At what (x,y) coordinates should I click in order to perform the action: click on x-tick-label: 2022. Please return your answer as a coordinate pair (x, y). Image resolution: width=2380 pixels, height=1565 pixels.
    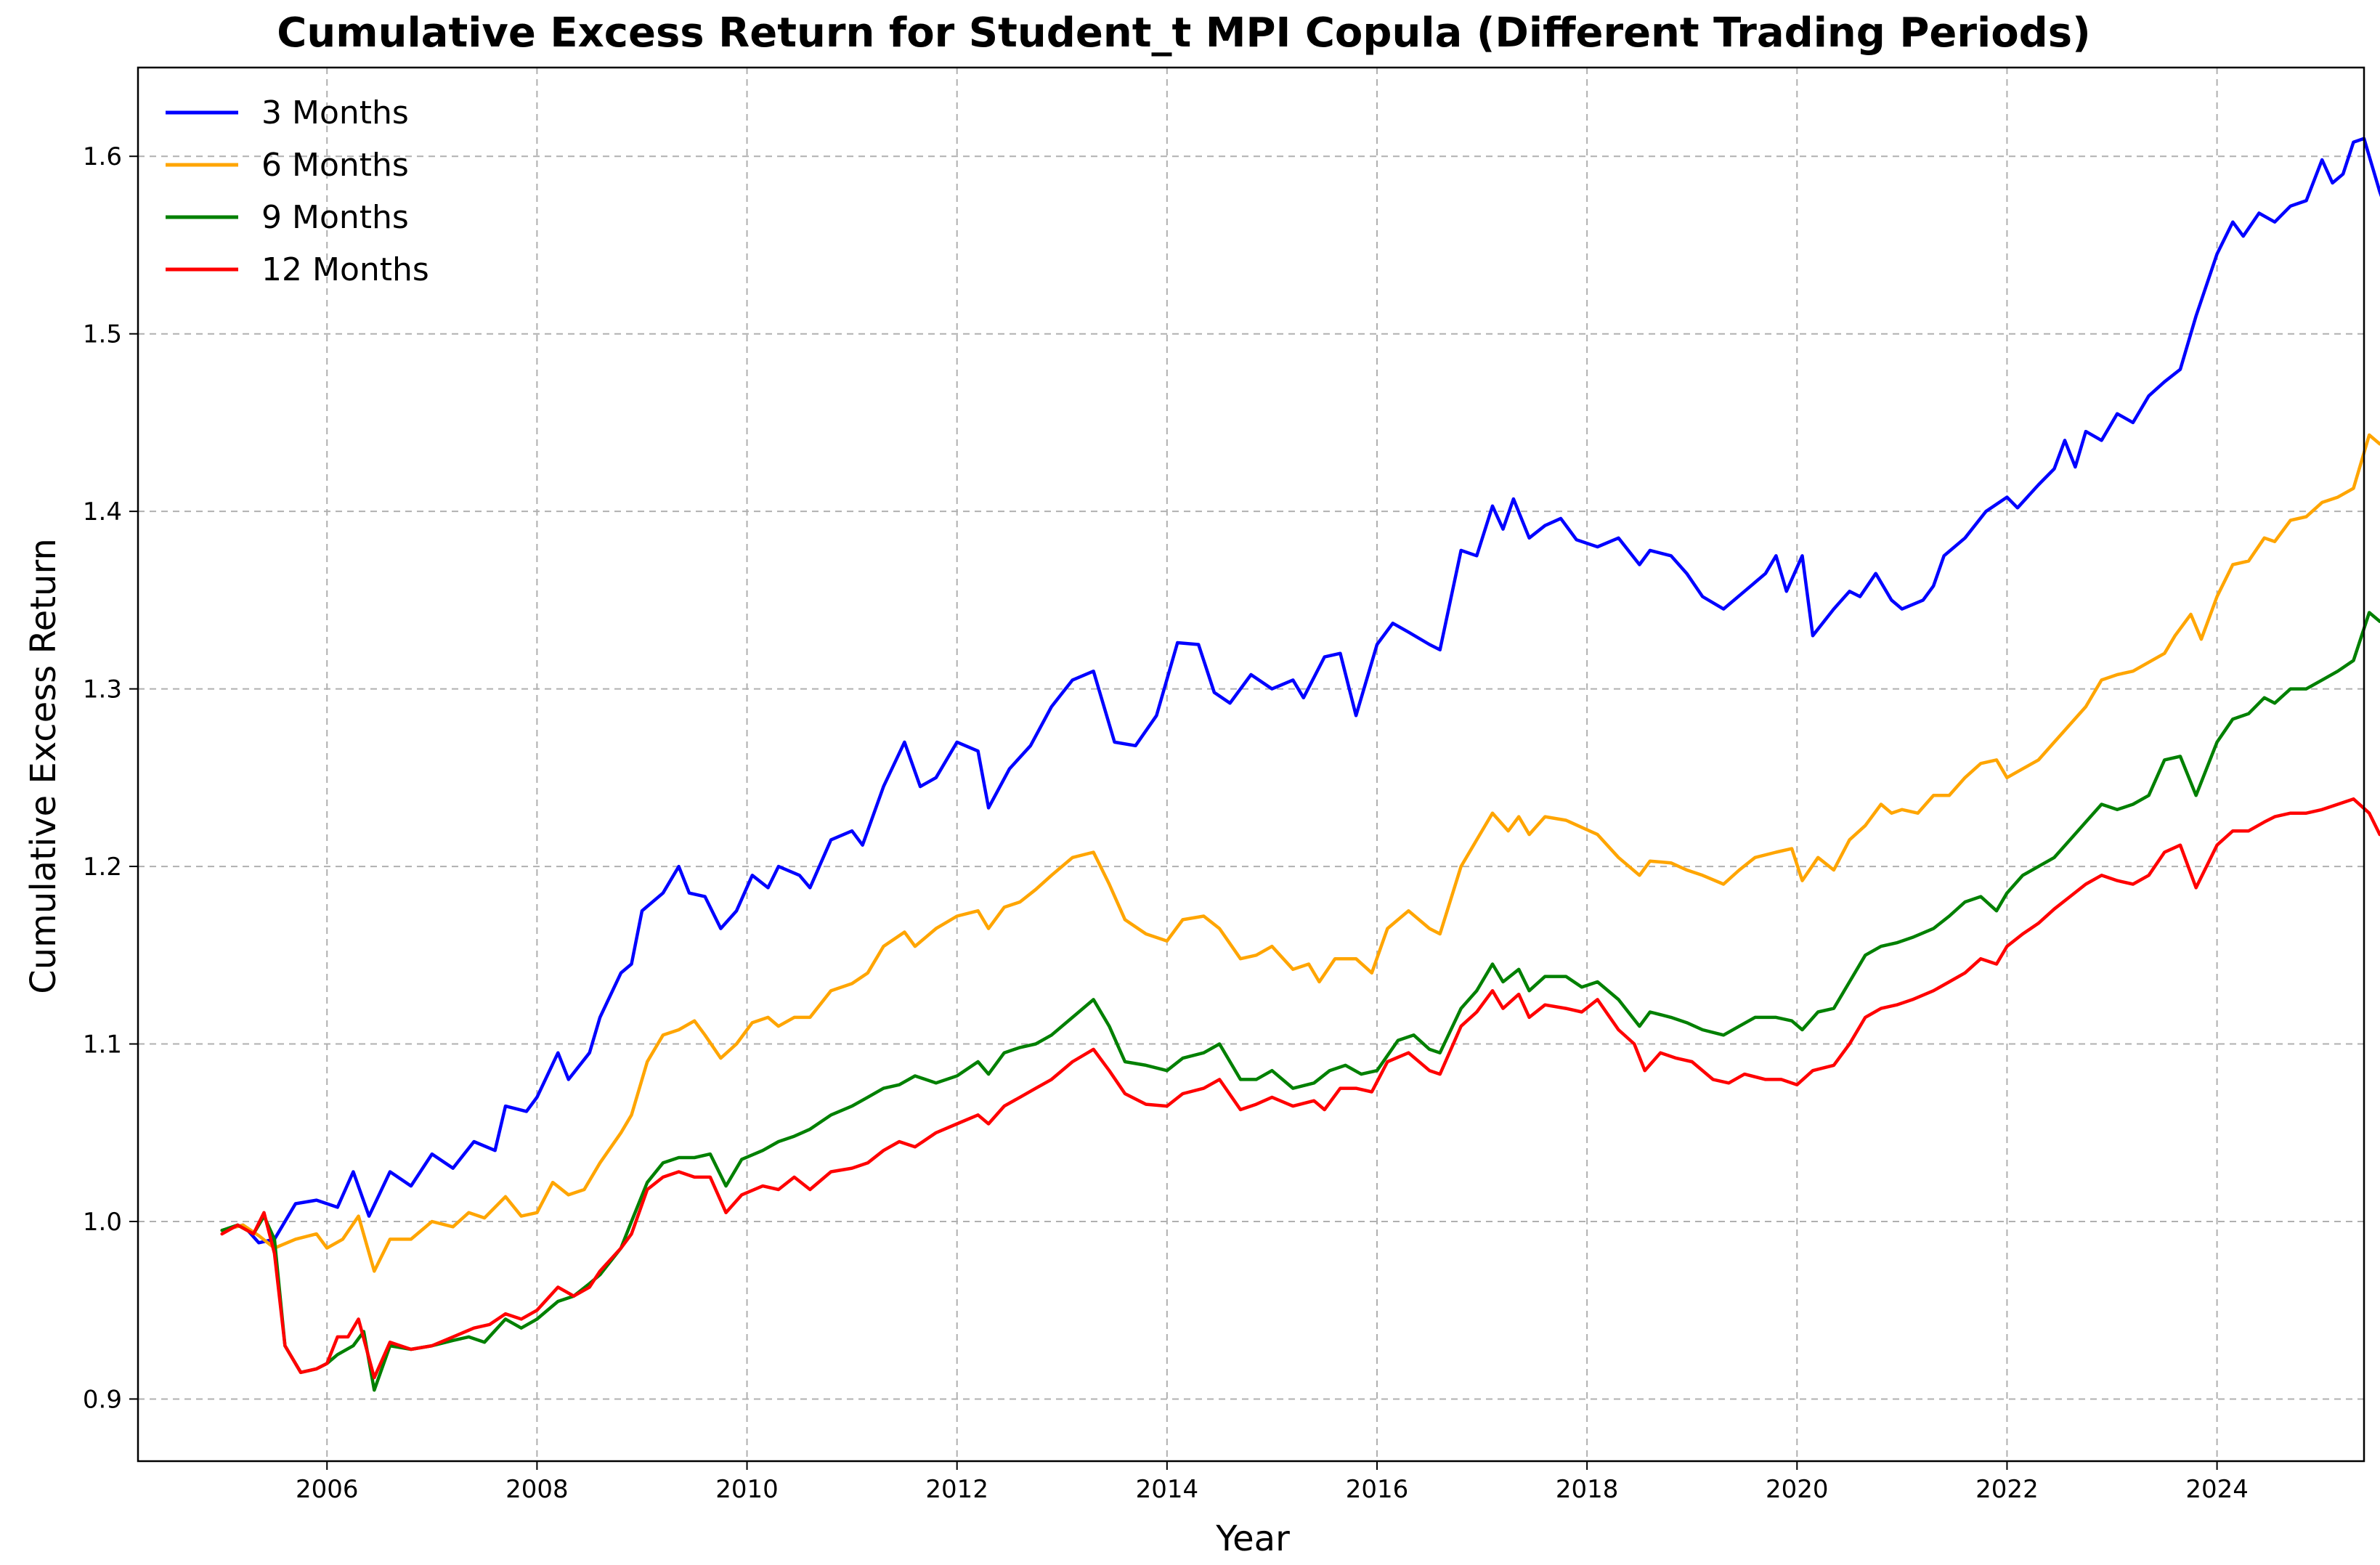
    Looking at the image, I should click on (2007, 1490).